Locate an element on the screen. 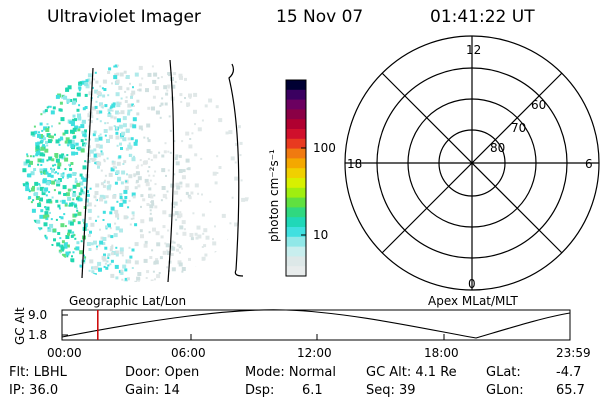  lat-label-60: 60 is located at coordinates (539, 105).